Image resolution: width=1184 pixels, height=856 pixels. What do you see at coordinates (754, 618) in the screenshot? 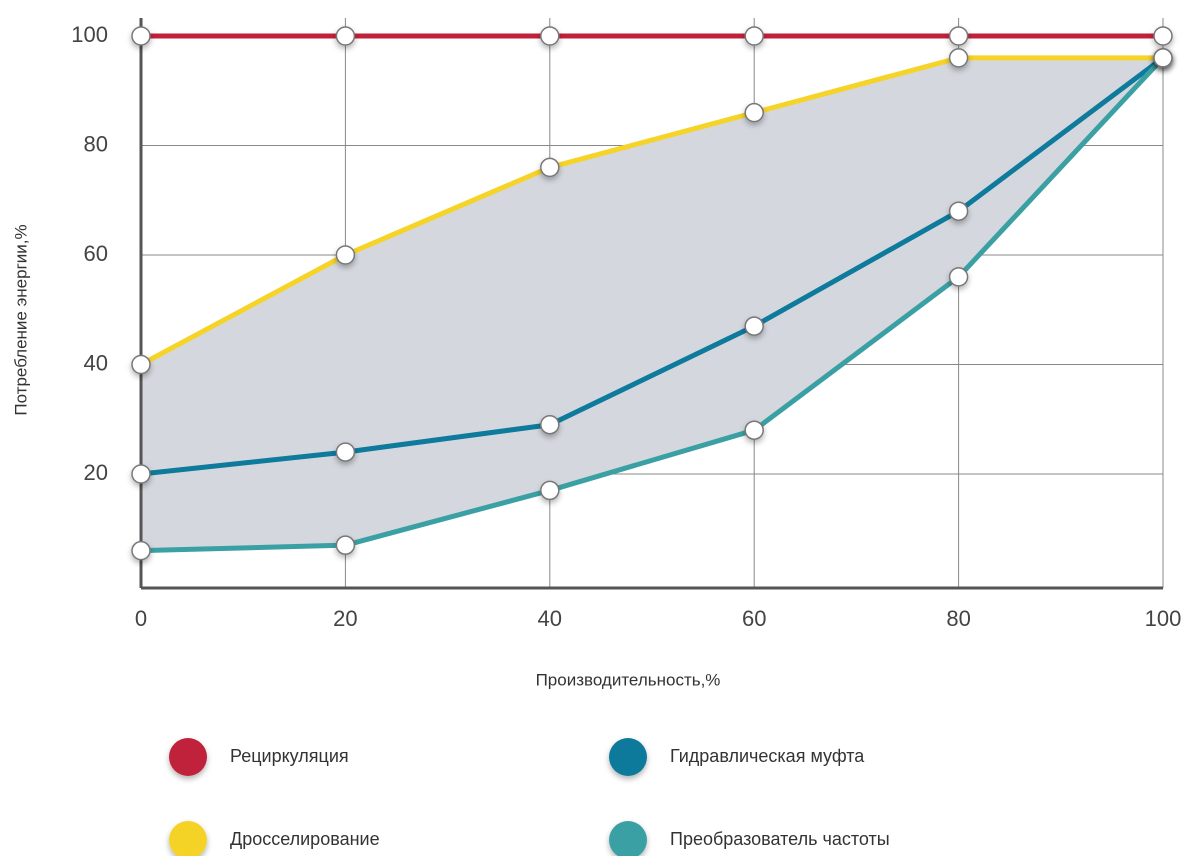
I see `x-tick-label: 60` at bounding box center [754, 618].